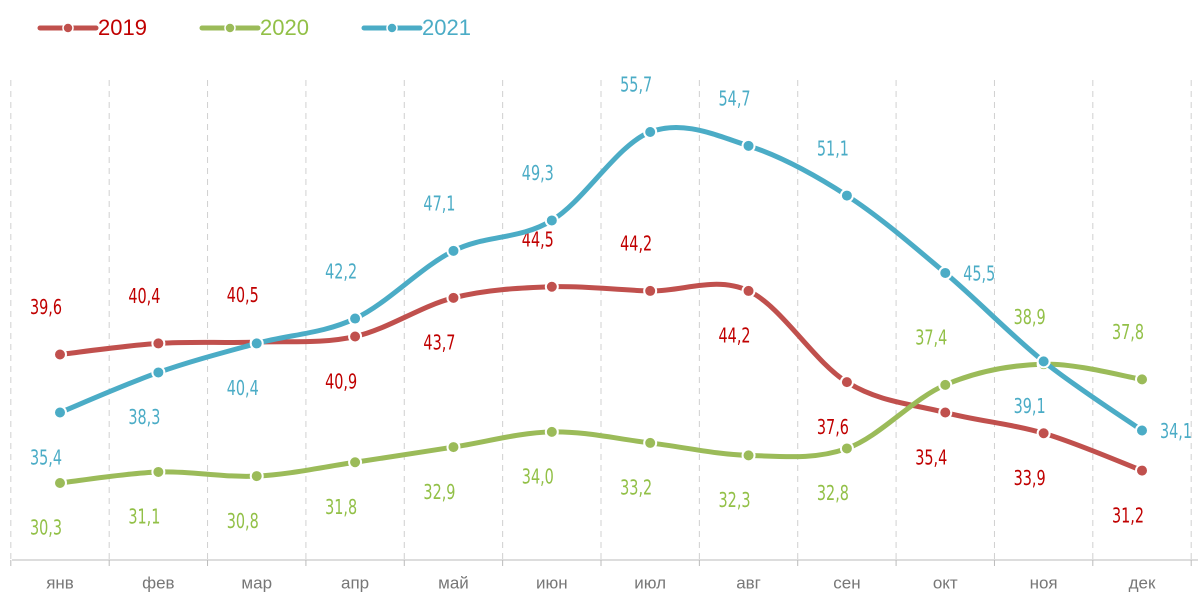 The width and height of the screenshot is (1198, 595). Describe the element at coordinates (243, 522) in the screenshot. I see `data-label: 30,8` at that location.